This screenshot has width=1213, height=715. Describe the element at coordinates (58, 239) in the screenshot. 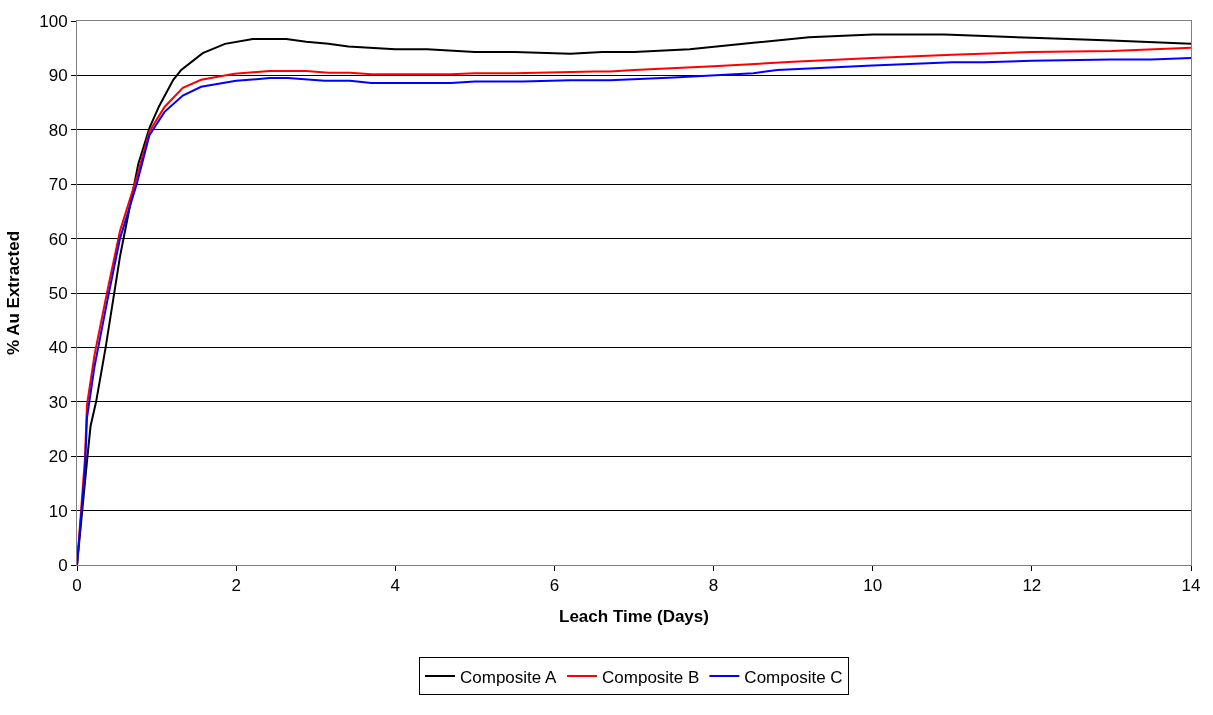

I see `y-tick-label: 60` at that location.